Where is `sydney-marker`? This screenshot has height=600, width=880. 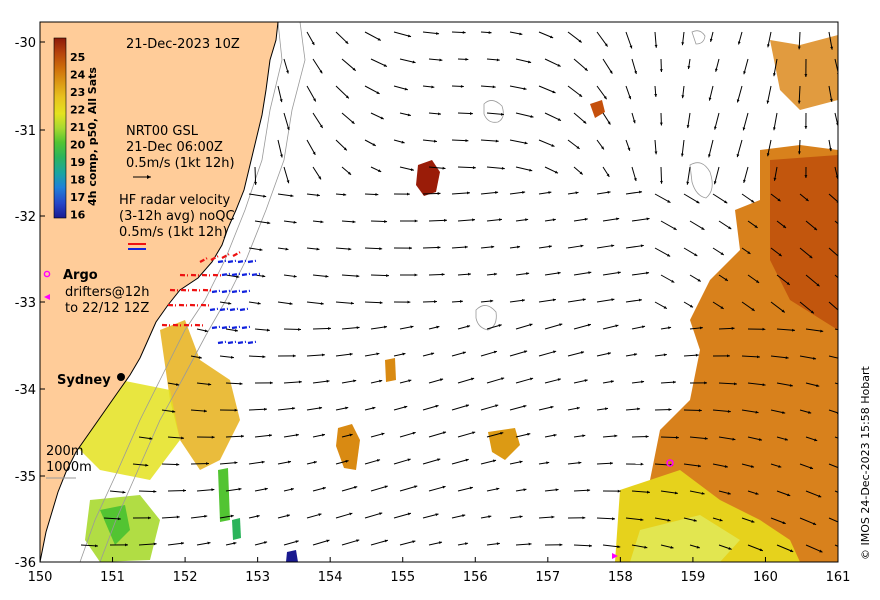 sydney-marker is located at coordinates (121, 377).